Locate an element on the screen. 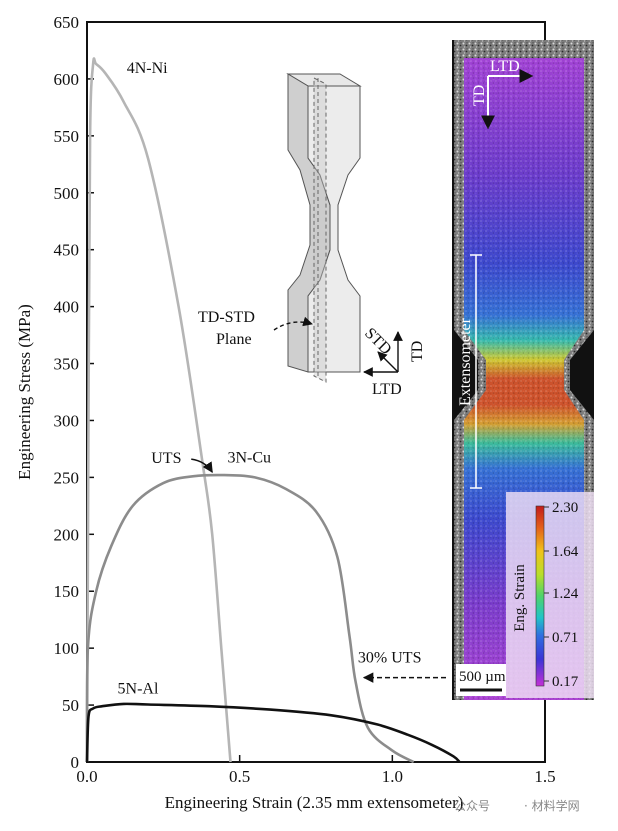 Image resolution: width=618 pixels, height=831 pixels. scale-bar-label: 500 µm is located at coordinates (482, 677).